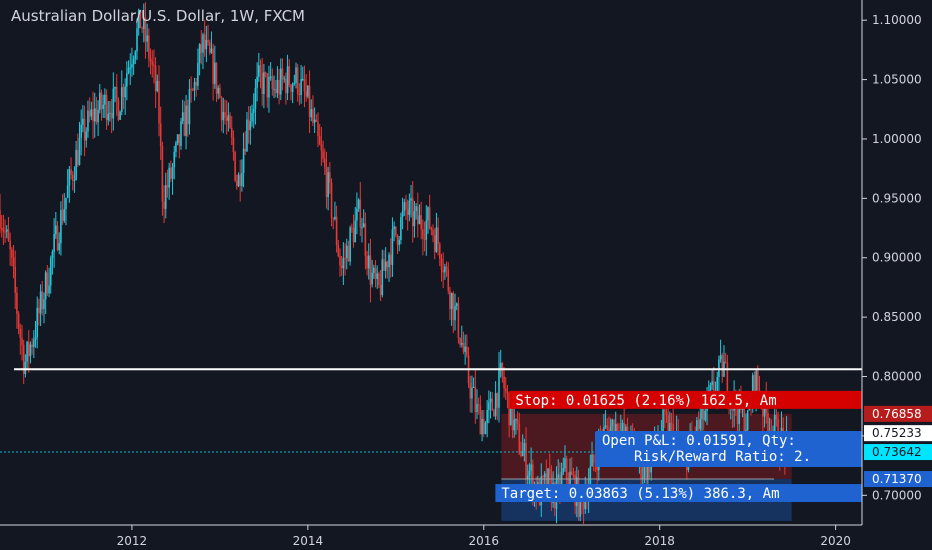  I want to click on price-badge-label: 0.76858, so click(897, 414).